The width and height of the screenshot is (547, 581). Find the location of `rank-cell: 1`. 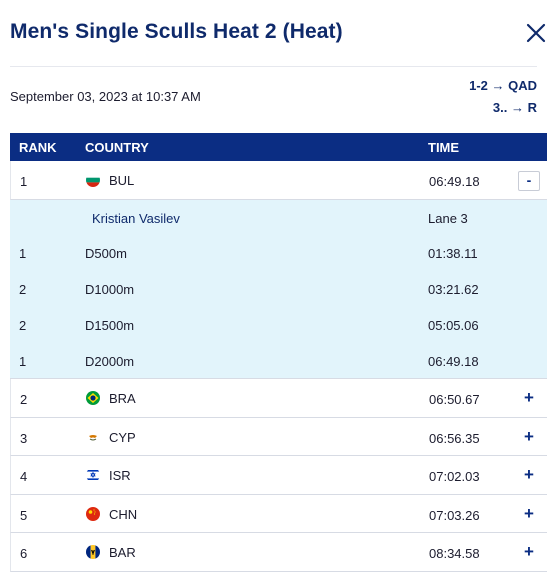

rank-cell: 1 is located at coordinates (24, 181).